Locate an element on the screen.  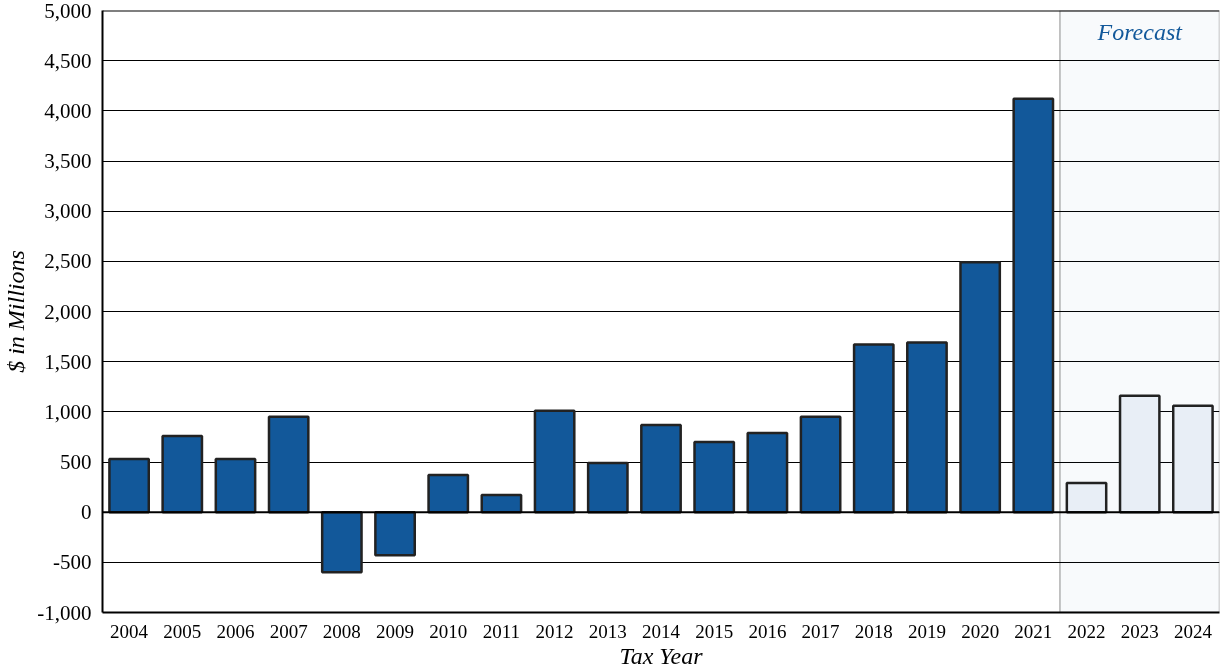
x-tick-label: 2007 is located at coordinates (288, 631).